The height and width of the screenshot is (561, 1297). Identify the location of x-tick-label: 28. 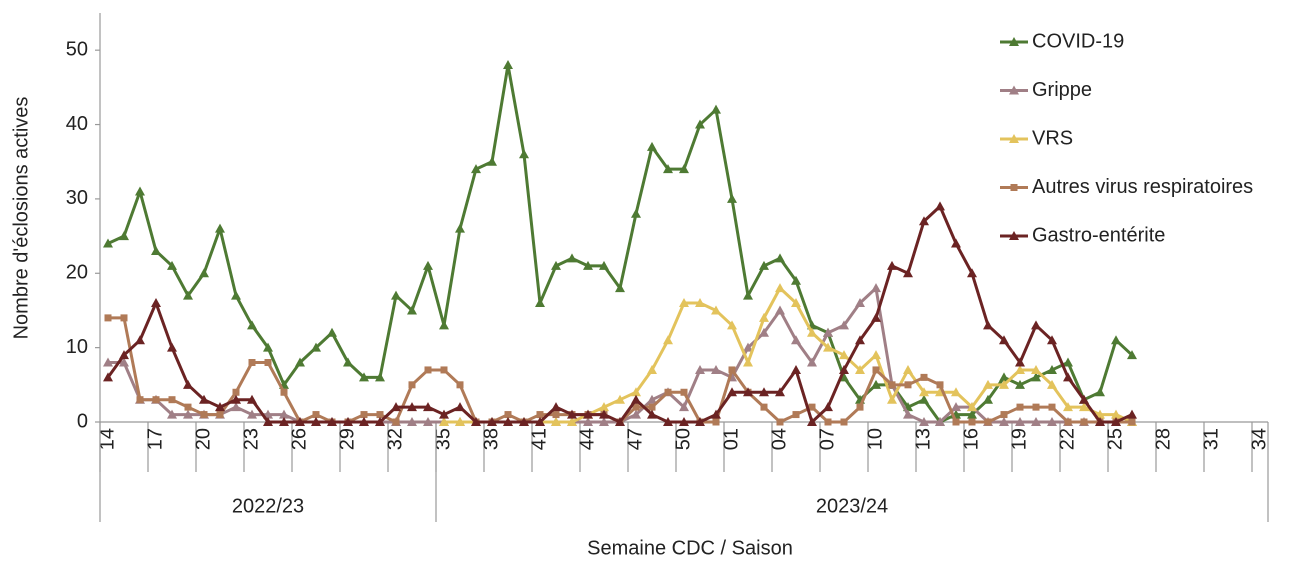
(1163, 439).